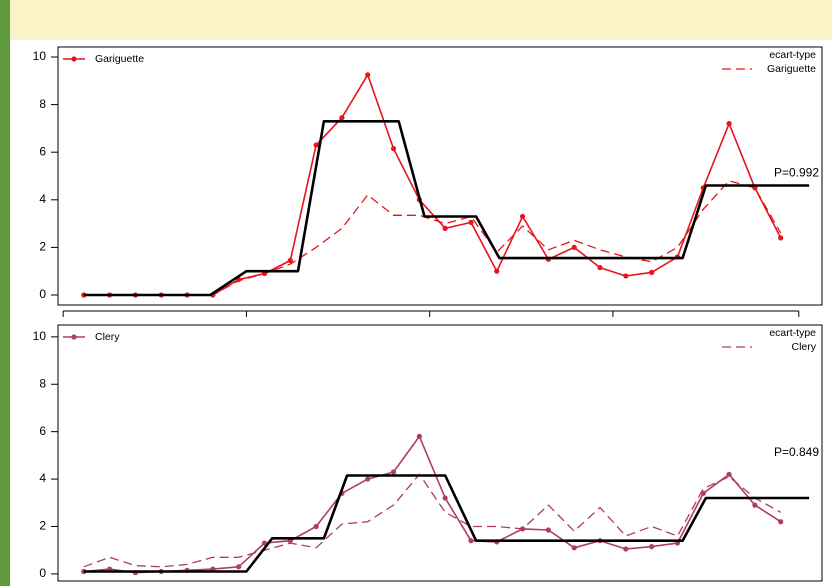  Describe the element at coordinates (5, 293) in the screenshot. I see `side-bar` at that location.